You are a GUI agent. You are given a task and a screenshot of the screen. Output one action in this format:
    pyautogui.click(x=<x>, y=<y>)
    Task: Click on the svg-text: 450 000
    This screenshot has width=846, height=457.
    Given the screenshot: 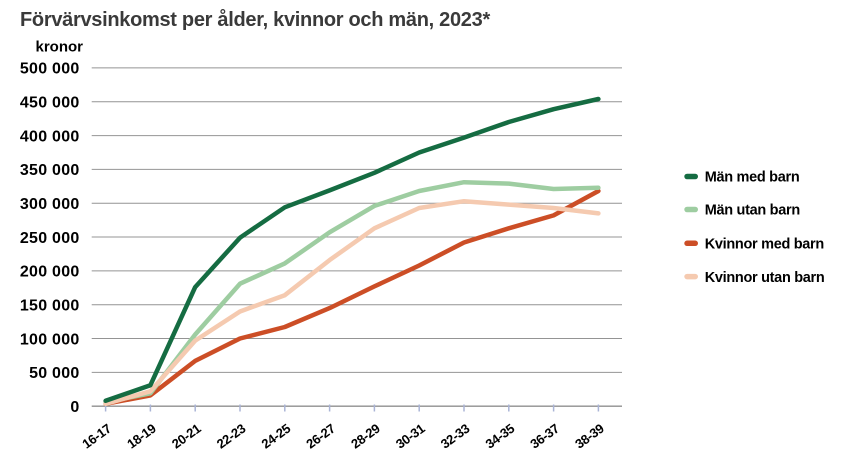 What is the action you would take?
    pyautogui.click(x=50, y=102)
    